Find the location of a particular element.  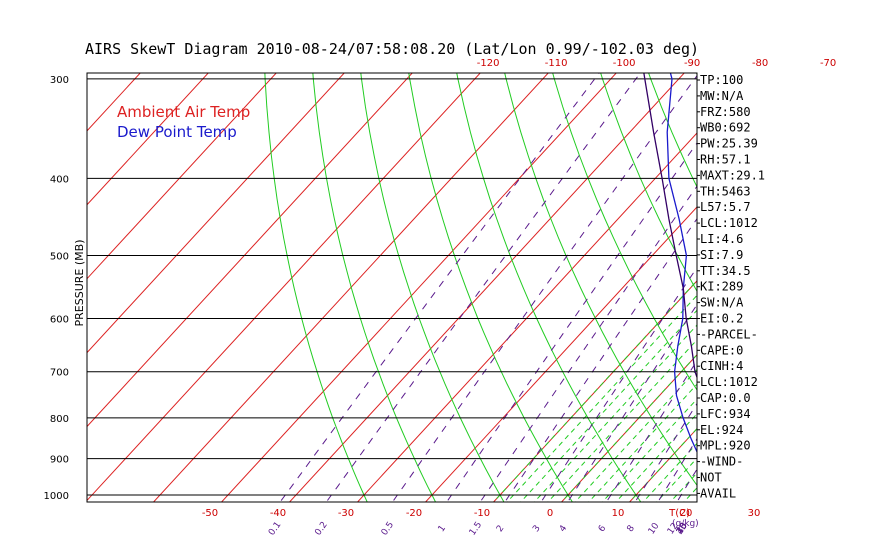

mixing-ratio-label: 8 is located at coordinates (632, 528).